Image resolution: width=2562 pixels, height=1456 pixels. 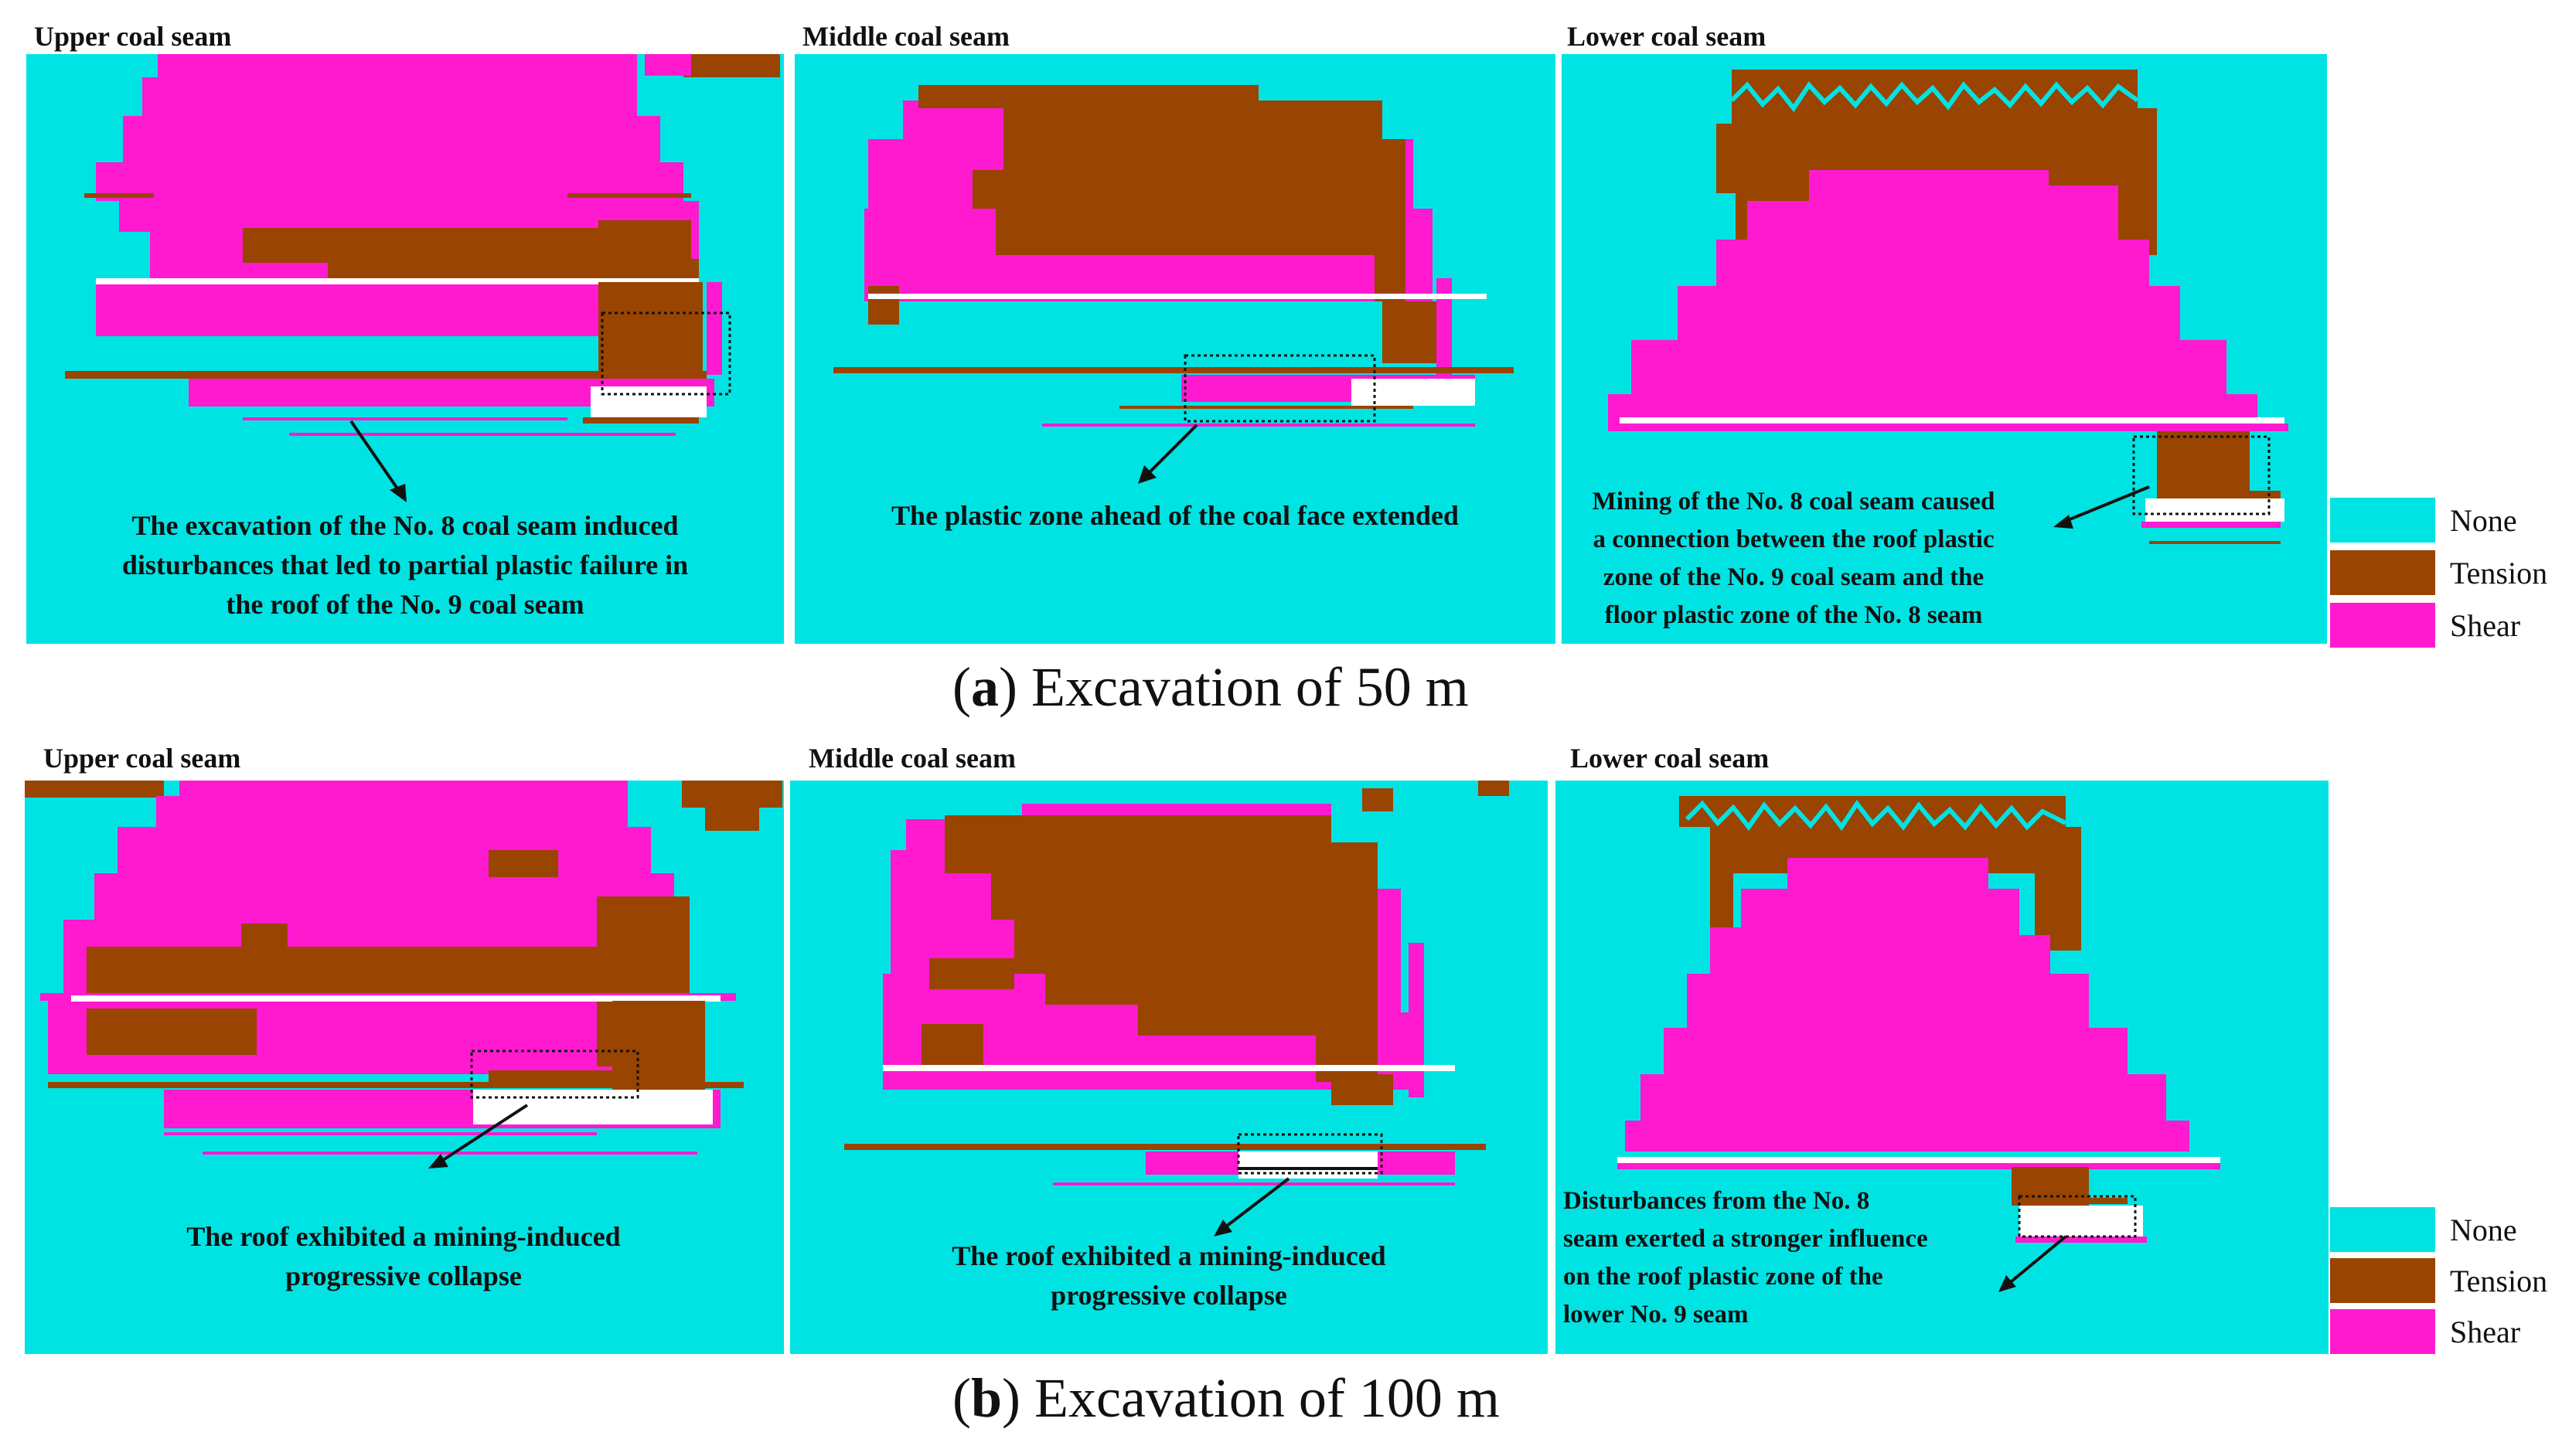 What do you see at coordinates (2483, 1230) in the screenshot?
I see `legend-label-none-b: None` at bounding box center [2483, 1230].